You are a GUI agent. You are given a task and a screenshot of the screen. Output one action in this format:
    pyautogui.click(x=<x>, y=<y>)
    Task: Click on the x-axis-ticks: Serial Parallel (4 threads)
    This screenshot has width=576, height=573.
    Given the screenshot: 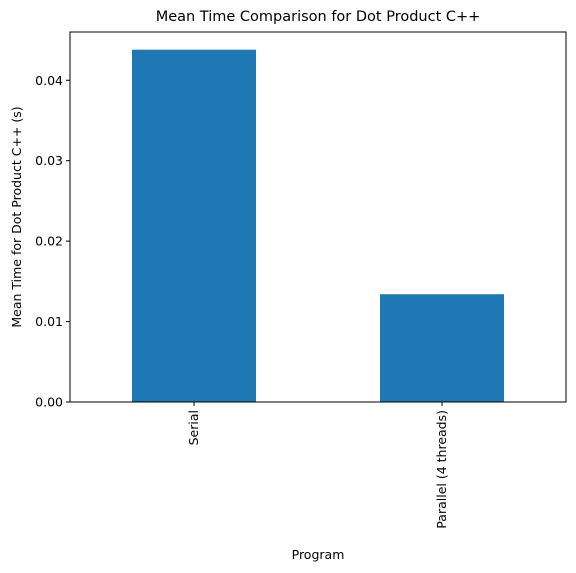 What is the action you would take?
    pyautogui.click(x=317, y=465)
    